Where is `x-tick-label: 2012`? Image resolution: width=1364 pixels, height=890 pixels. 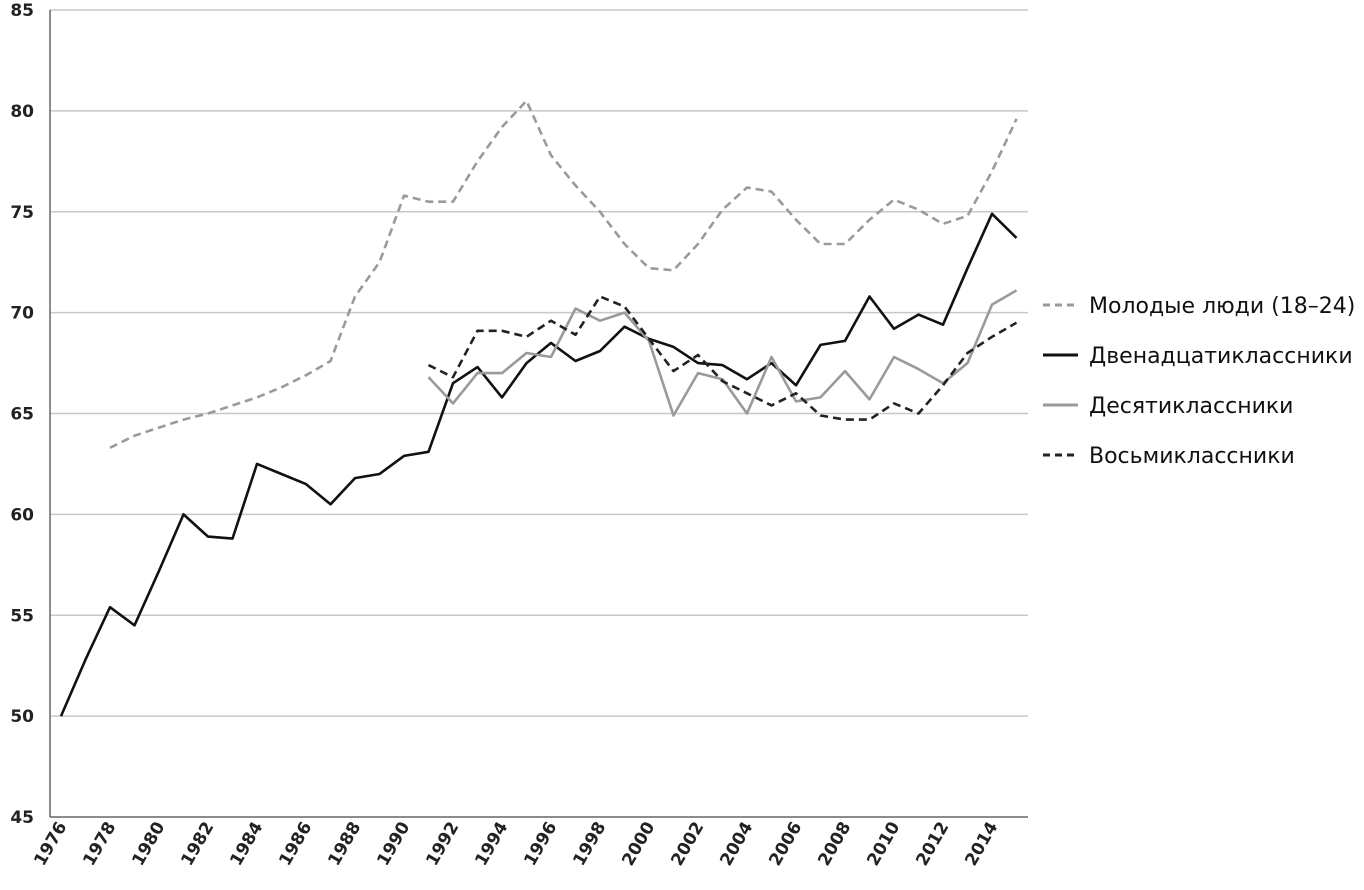
x-tick-label: 2012 is located at coordinates (932, 844).